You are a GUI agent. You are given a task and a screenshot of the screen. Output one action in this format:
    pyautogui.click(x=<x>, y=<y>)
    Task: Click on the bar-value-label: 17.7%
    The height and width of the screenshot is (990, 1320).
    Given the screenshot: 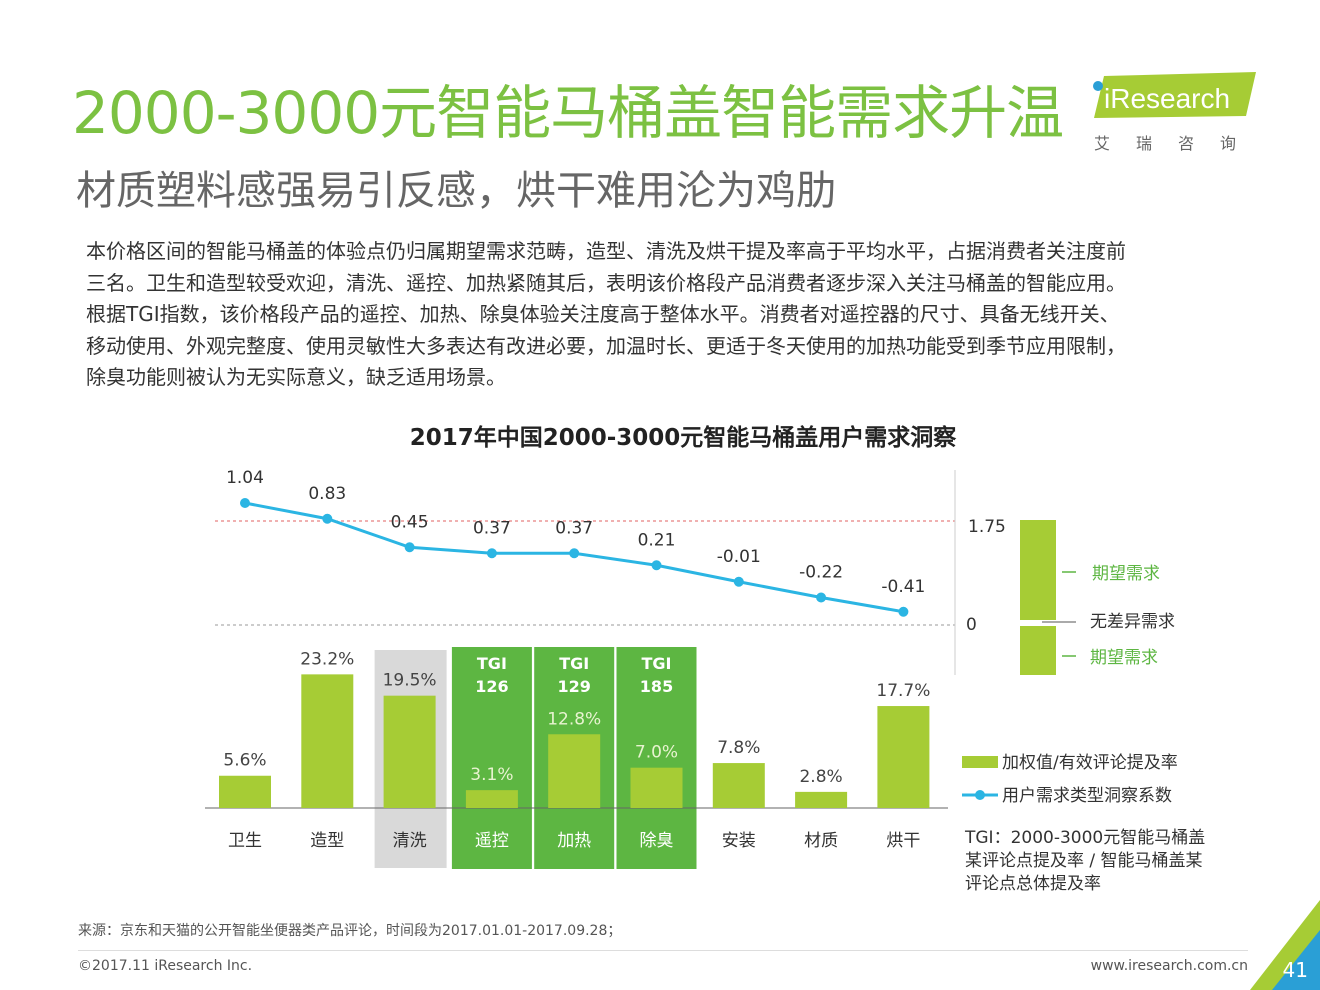 What is the action you would take?
    pyautogui.click(x=903, y=691)
    